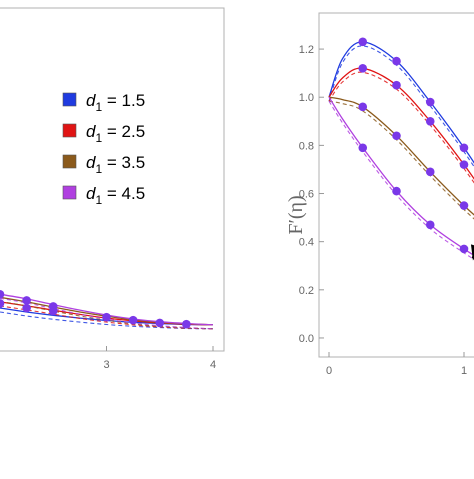  I want to click on left-plot-area, so click(107, 309).